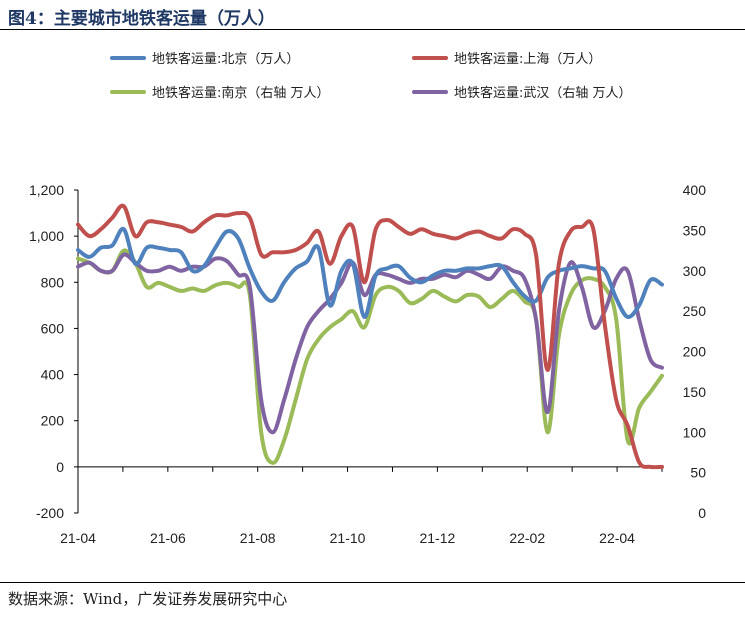  Describe the element at coordinates (46, 236) in the screenshot. I see `y-left-tick-label: 1,000` at that location.